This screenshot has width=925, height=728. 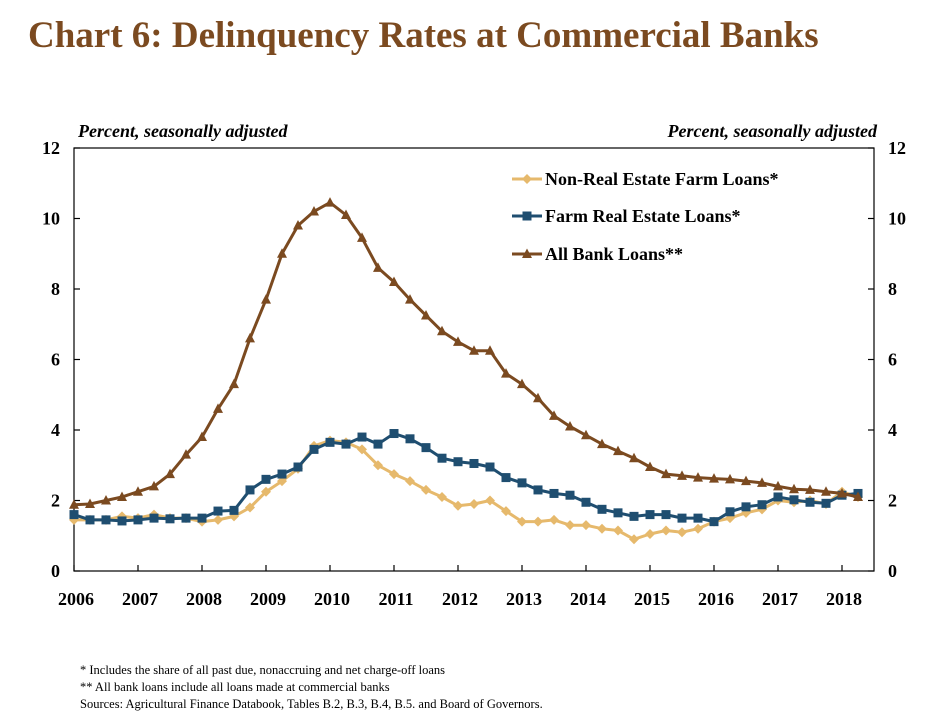 I want to click on x-tick-label: 2010, so click(x=332, y=599).